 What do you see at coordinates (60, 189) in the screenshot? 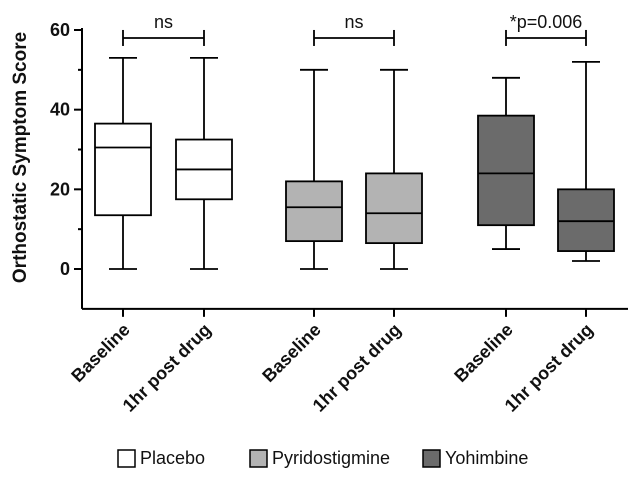
I see `y-tick-label: 20` at bounding box center [60, 189].